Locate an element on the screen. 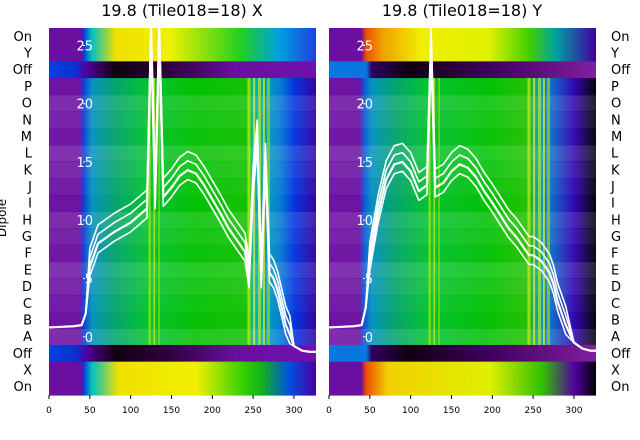  x-tick-label: 150 is located at coordinates (451, 411).